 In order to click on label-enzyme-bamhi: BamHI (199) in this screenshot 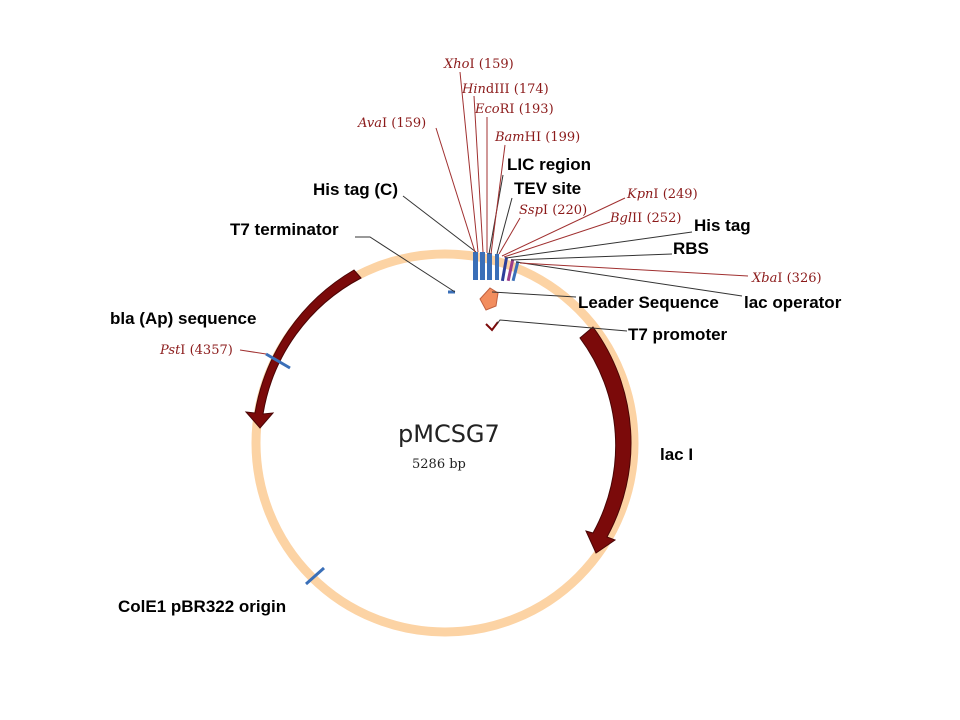, I will do `click(537, 137)`.